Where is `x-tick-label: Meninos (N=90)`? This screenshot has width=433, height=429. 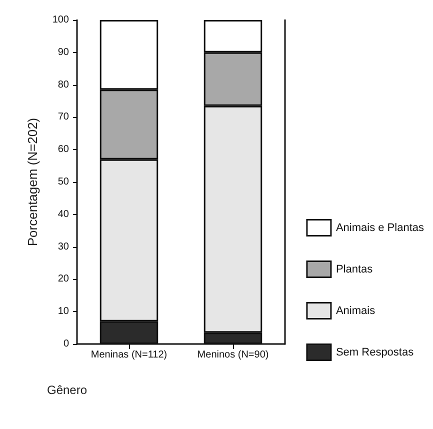
x-tick-label: Meninos (N=90) is located at coordinates (233, 355).